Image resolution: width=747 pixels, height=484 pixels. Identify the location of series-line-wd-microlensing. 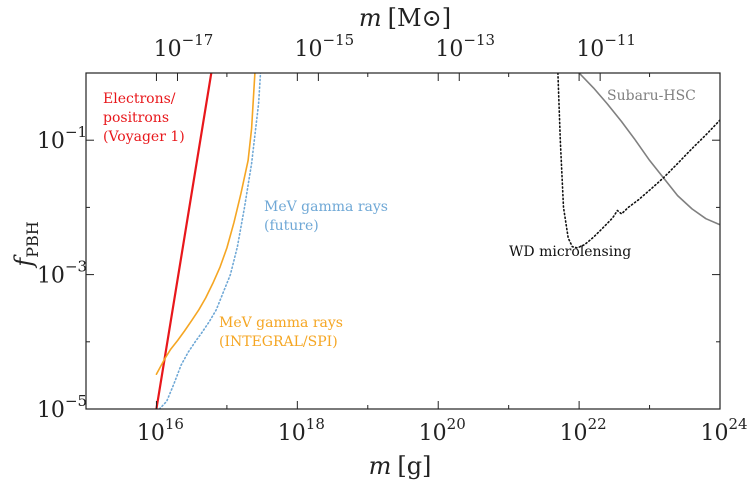
(638, 161).